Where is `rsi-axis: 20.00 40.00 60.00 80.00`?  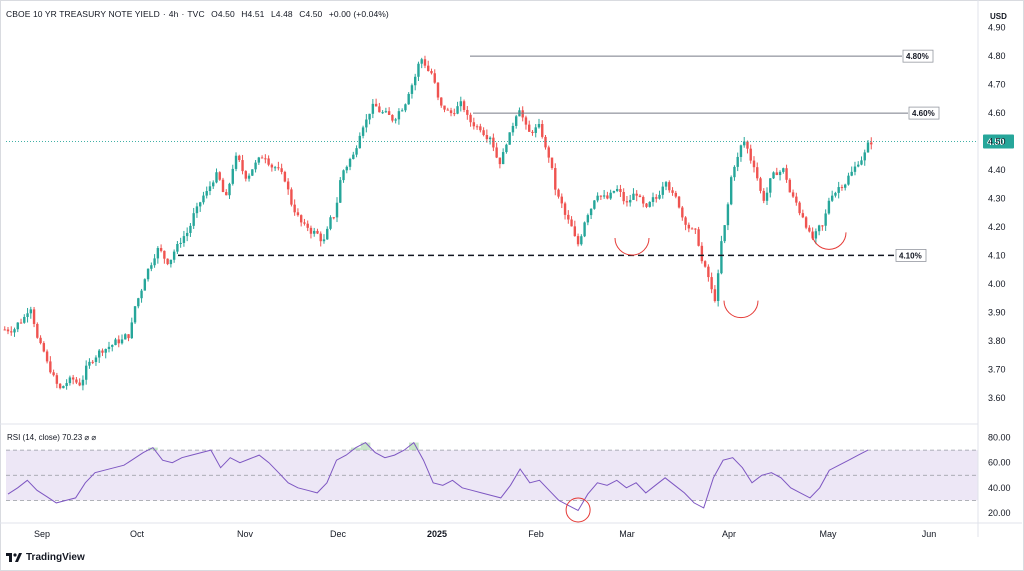
rsi-axis: 20.00 40.00 60.00 80.00 is located at coordinates (999, 475).